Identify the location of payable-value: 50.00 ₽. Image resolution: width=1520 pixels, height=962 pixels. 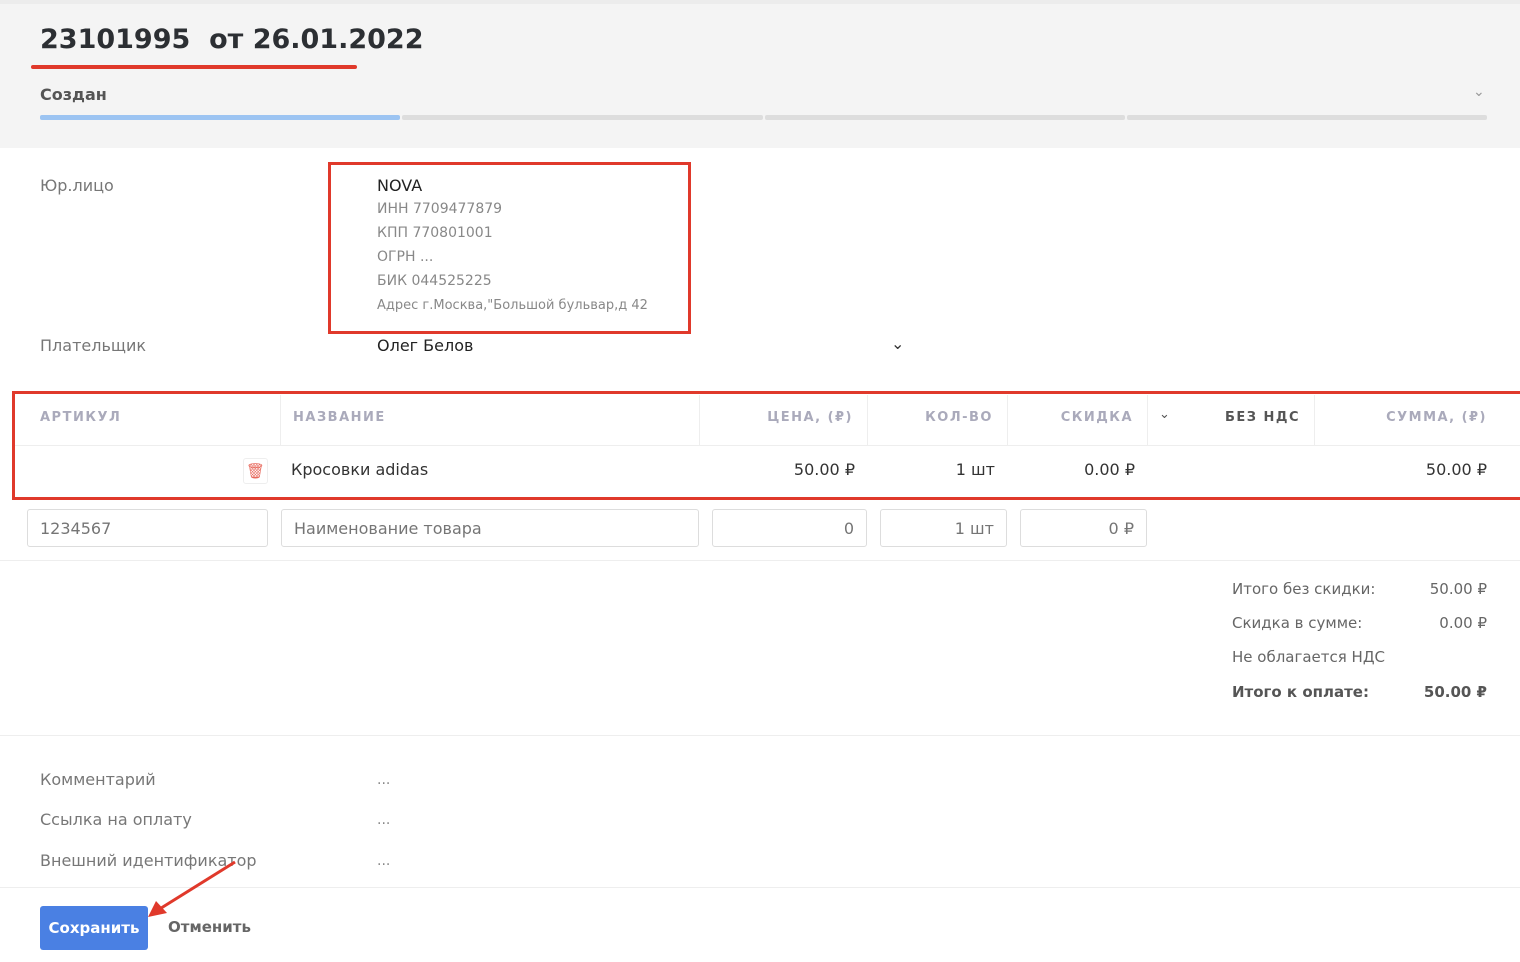
(1455, 692).